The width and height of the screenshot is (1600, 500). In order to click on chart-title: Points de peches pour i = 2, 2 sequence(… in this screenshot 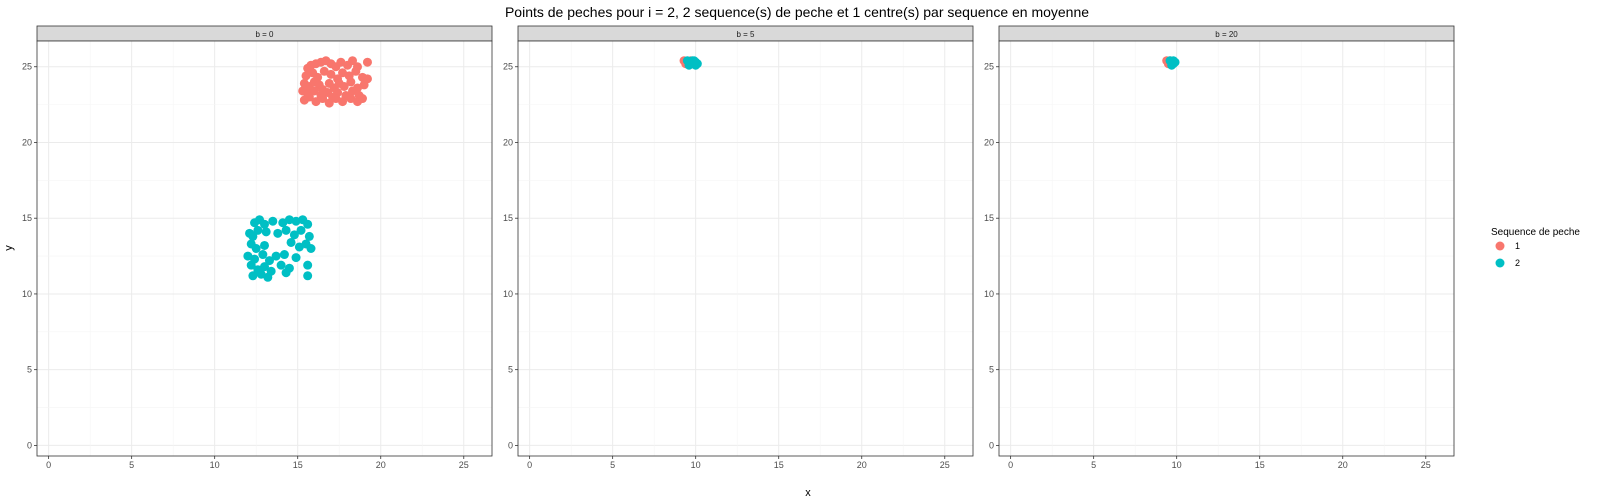, I will do `click(797, 12)`.